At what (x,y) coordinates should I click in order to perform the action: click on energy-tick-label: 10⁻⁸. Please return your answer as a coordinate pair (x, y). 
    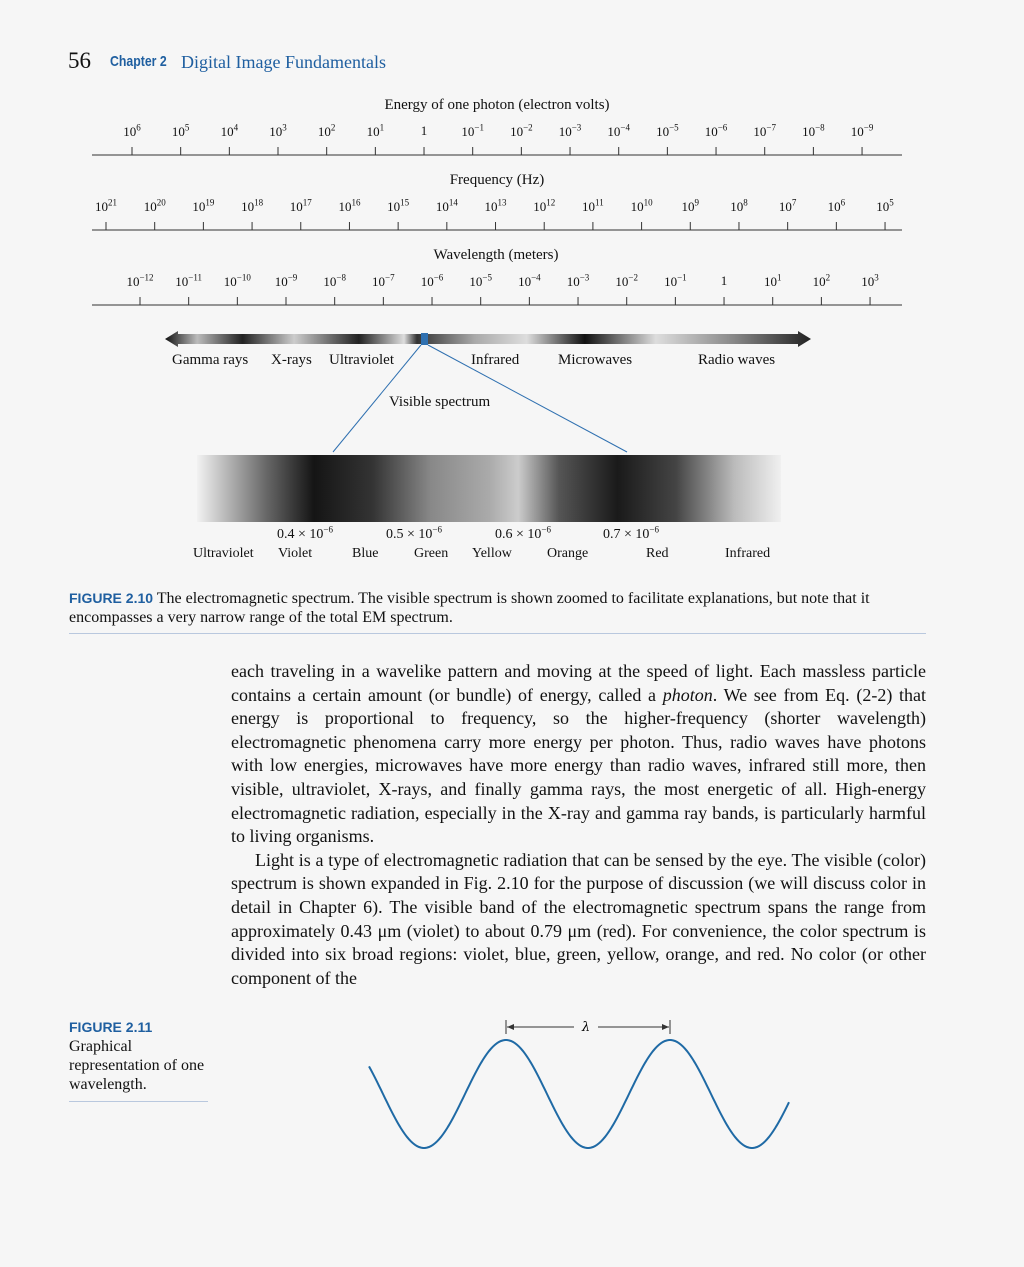
    Looking at the image, I should click on (813, 131).